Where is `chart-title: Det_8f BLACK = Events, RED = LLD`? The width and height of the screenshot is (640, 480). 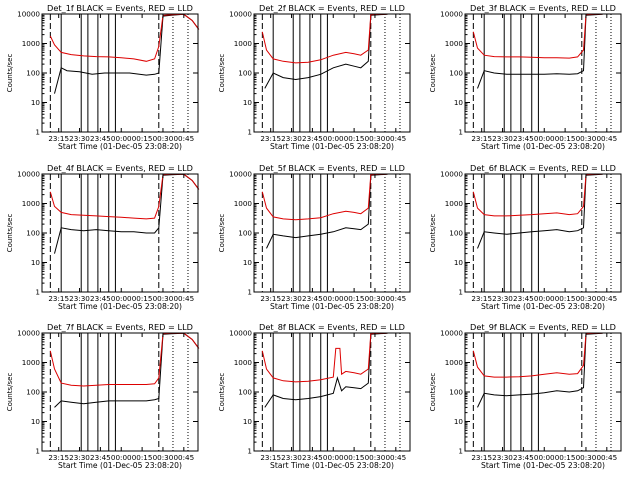
chart-title: Det_8f BLACK = Events, RED = LLD is located at coordinates (332, 327).